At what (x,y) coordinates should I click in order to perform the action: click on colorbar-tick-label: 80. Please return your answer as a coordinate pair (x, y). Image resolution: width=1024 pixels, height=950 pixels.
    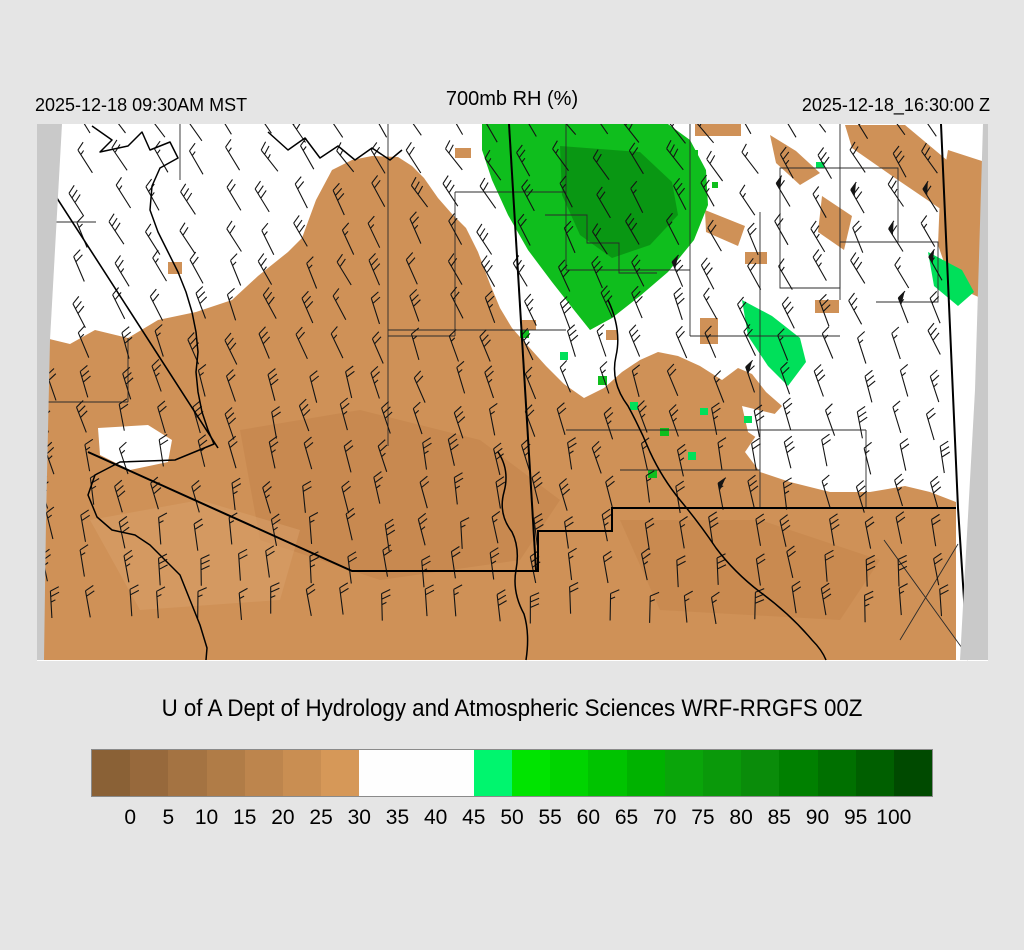
    Looking at the image, I should click on (741, 817).